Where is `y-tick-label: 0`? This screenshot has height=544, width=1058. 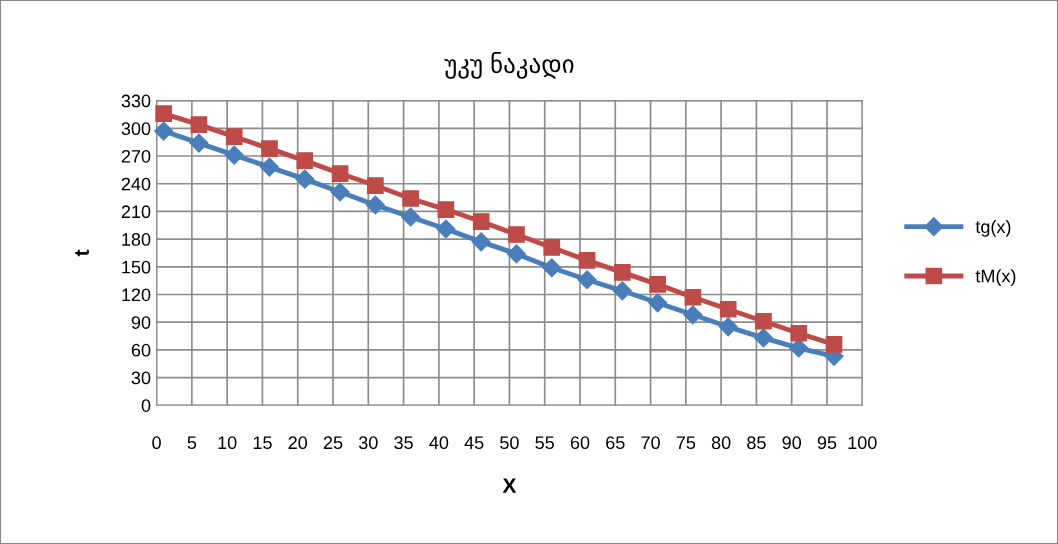
y-tick-label: 0 is located at coordinates (146, 405).